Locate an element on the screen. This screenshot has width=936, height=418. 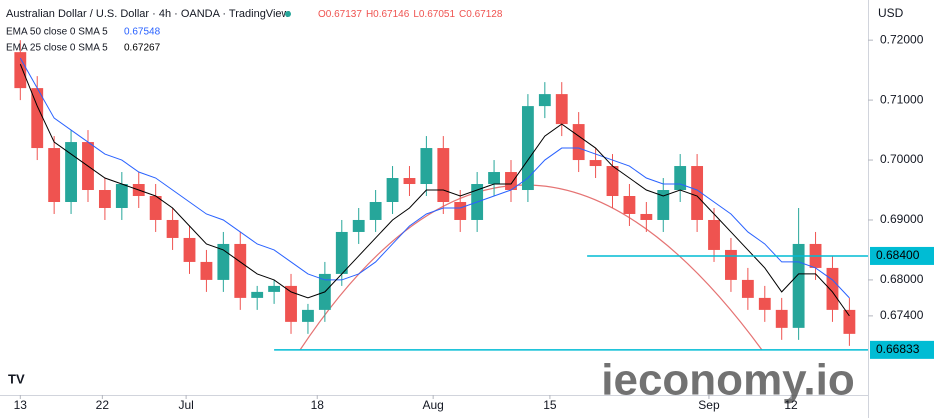
level-label: 0.66833 is located at coordinates (898, 349).